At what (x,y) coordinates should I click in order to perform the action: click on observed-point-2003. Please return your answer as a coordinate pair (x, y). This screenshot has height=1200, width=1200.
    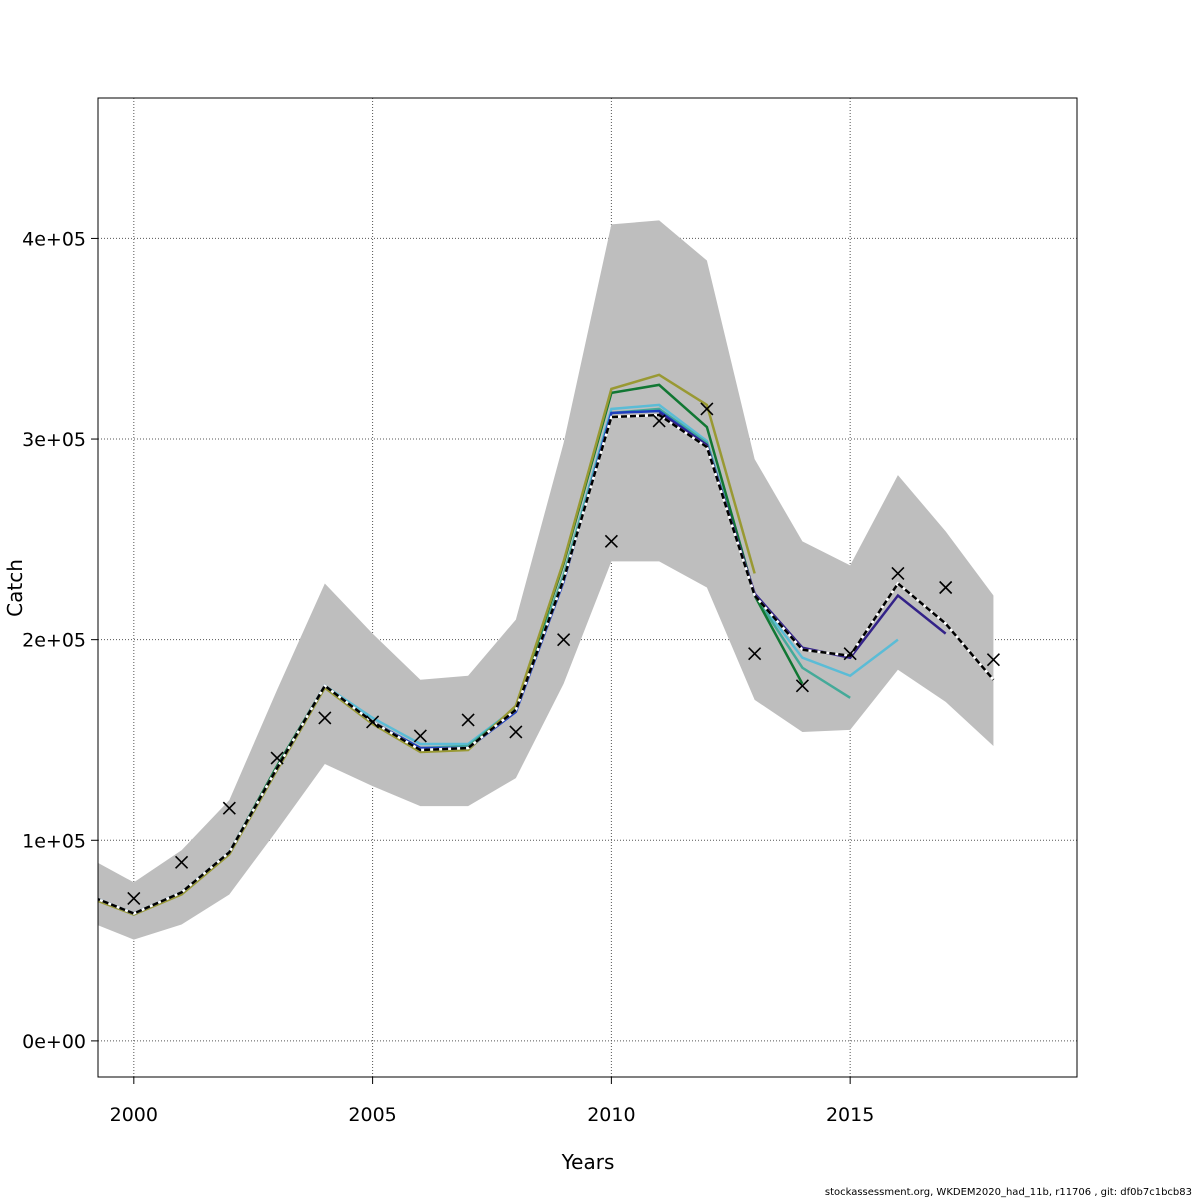
    Looking at the image, I should click on (277, 758).